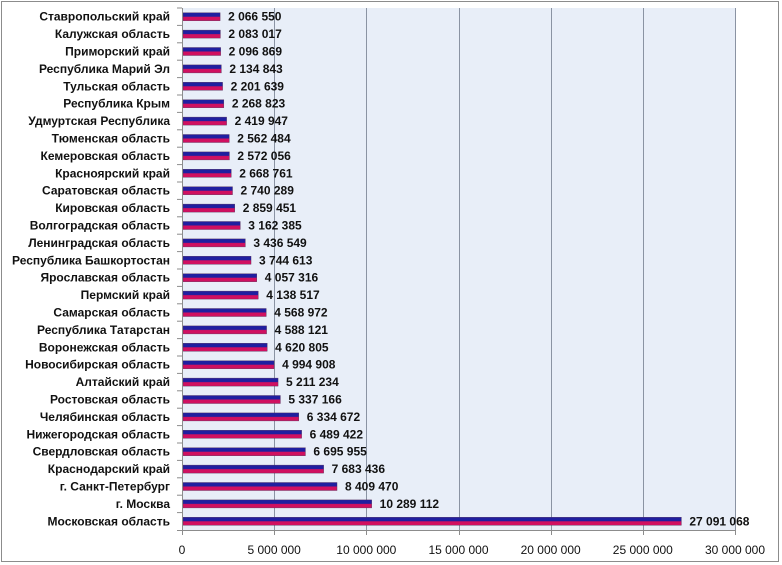 The width and height of the screenshot is (782, 565). What do you see at coordinates (99, 243) in the screenshot?
I see `category-label: Ленинградская область` at bounding box center [99, 243].